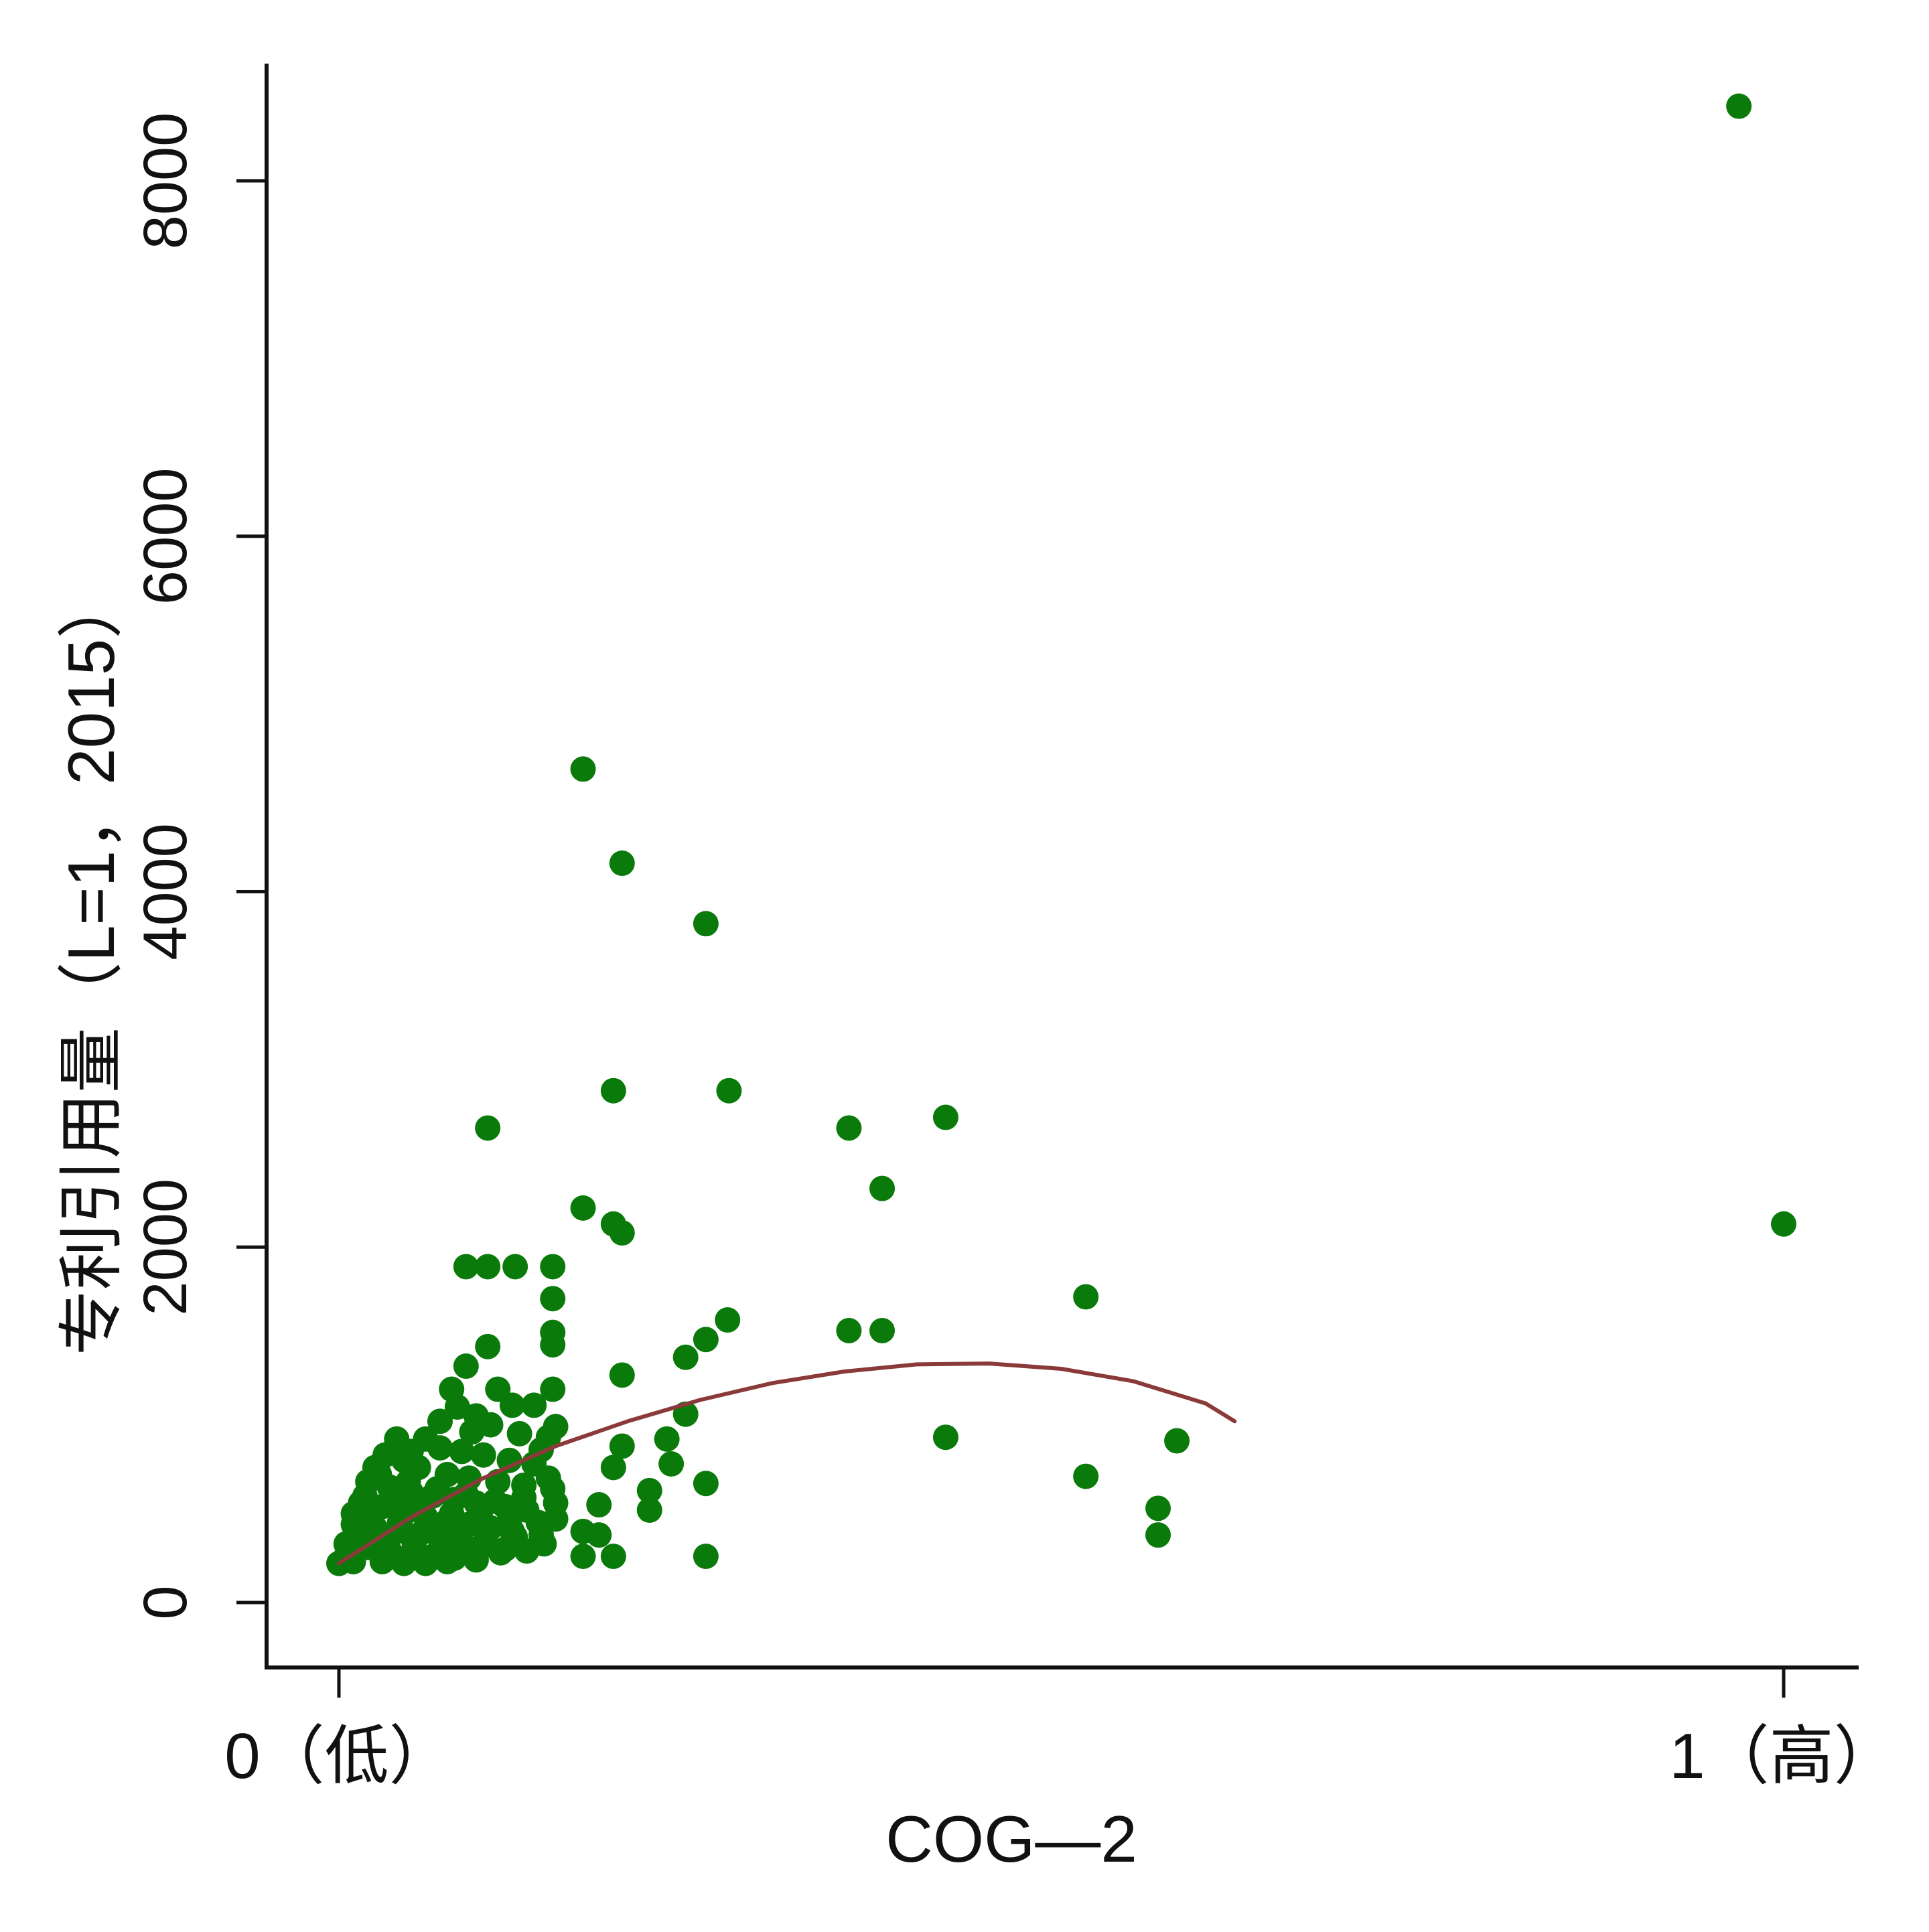 This screenshot has width=1929, height=1932. Describe the element at coordinates (1783, 1756) in the screenshot. I see `x-tick-label: 1（高）` at that location.